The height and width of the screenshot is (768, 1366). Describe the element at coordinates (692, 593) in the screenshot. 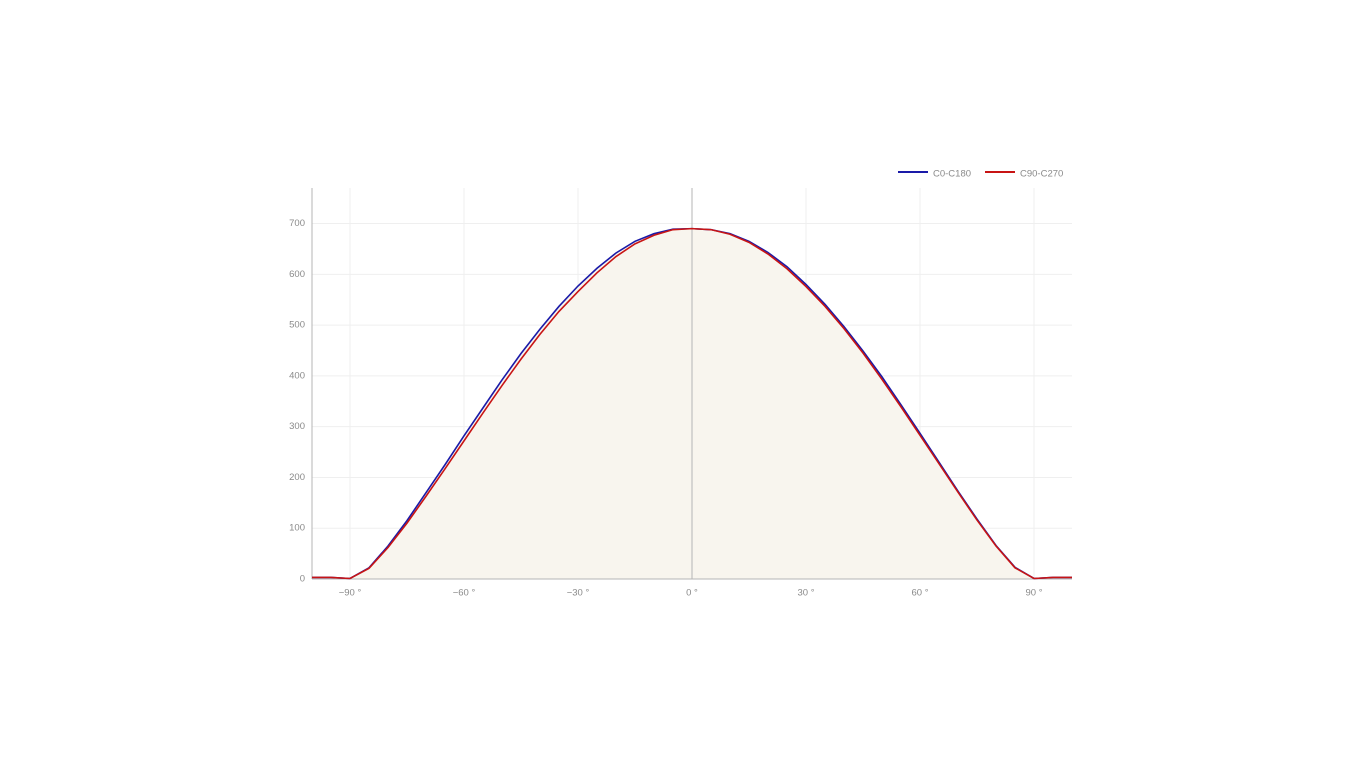

I see `x-tick-label: 0 °` at that location.